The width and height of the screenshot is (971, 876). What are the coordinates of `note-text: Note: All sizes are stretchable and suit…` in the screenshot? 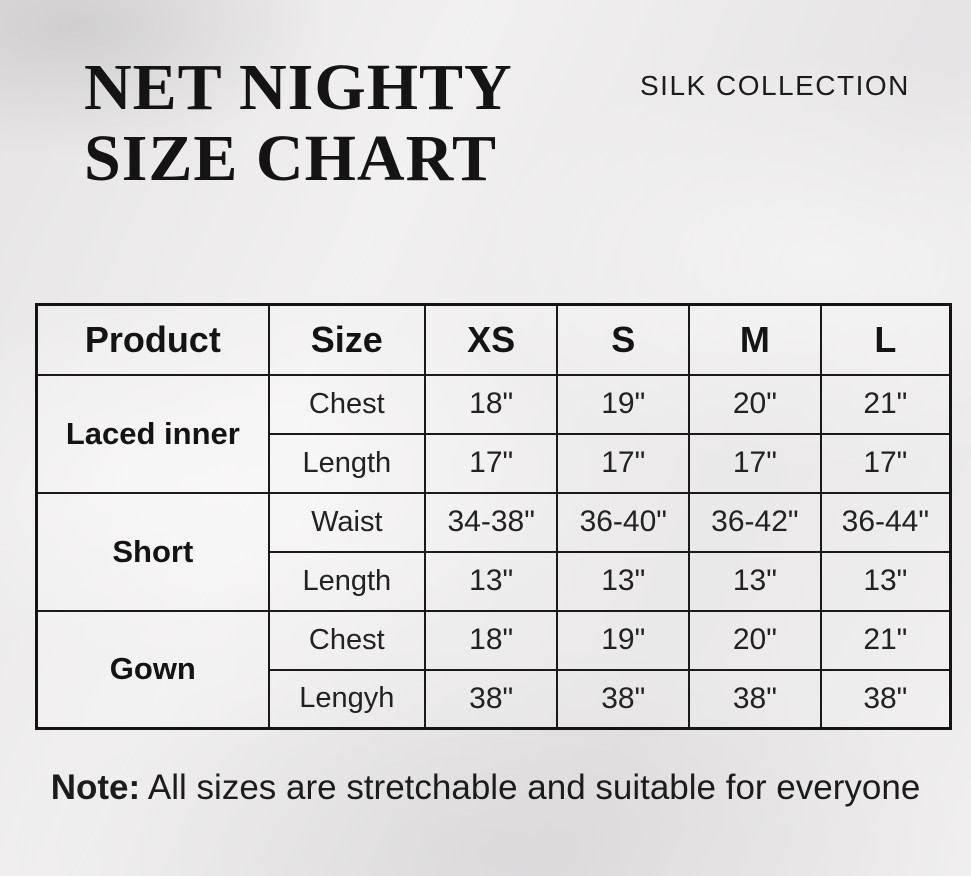 It's located at (485, 788).